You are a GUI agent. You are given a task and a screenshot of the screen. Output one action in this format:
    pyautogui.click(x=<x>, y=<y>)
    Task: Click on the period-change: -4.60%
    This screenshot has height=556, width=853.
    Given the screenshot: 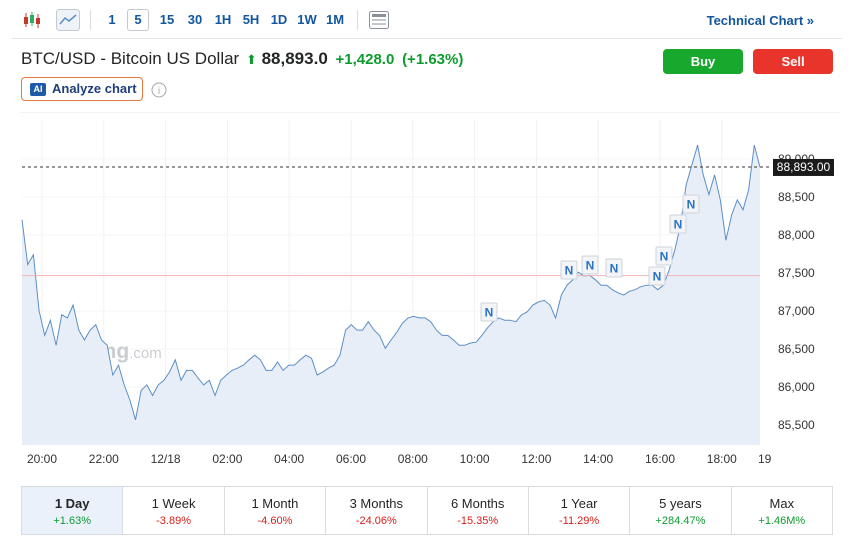 What is the action you would take?
    pyautogui.click(x=275, y=521)
    